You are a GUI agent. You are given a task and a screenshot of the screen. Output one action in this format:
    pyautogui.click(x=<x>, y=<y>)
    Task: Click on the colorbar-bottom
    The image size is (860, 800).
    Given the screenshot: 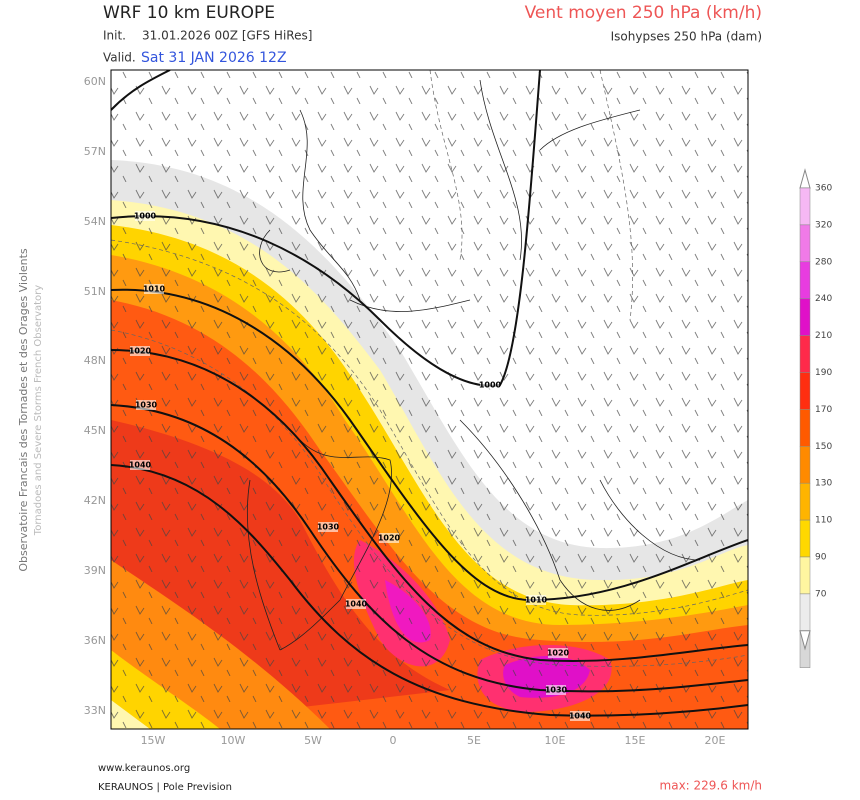 What is the action you would take?
    pyautogui.click(x=805, y=640)
    